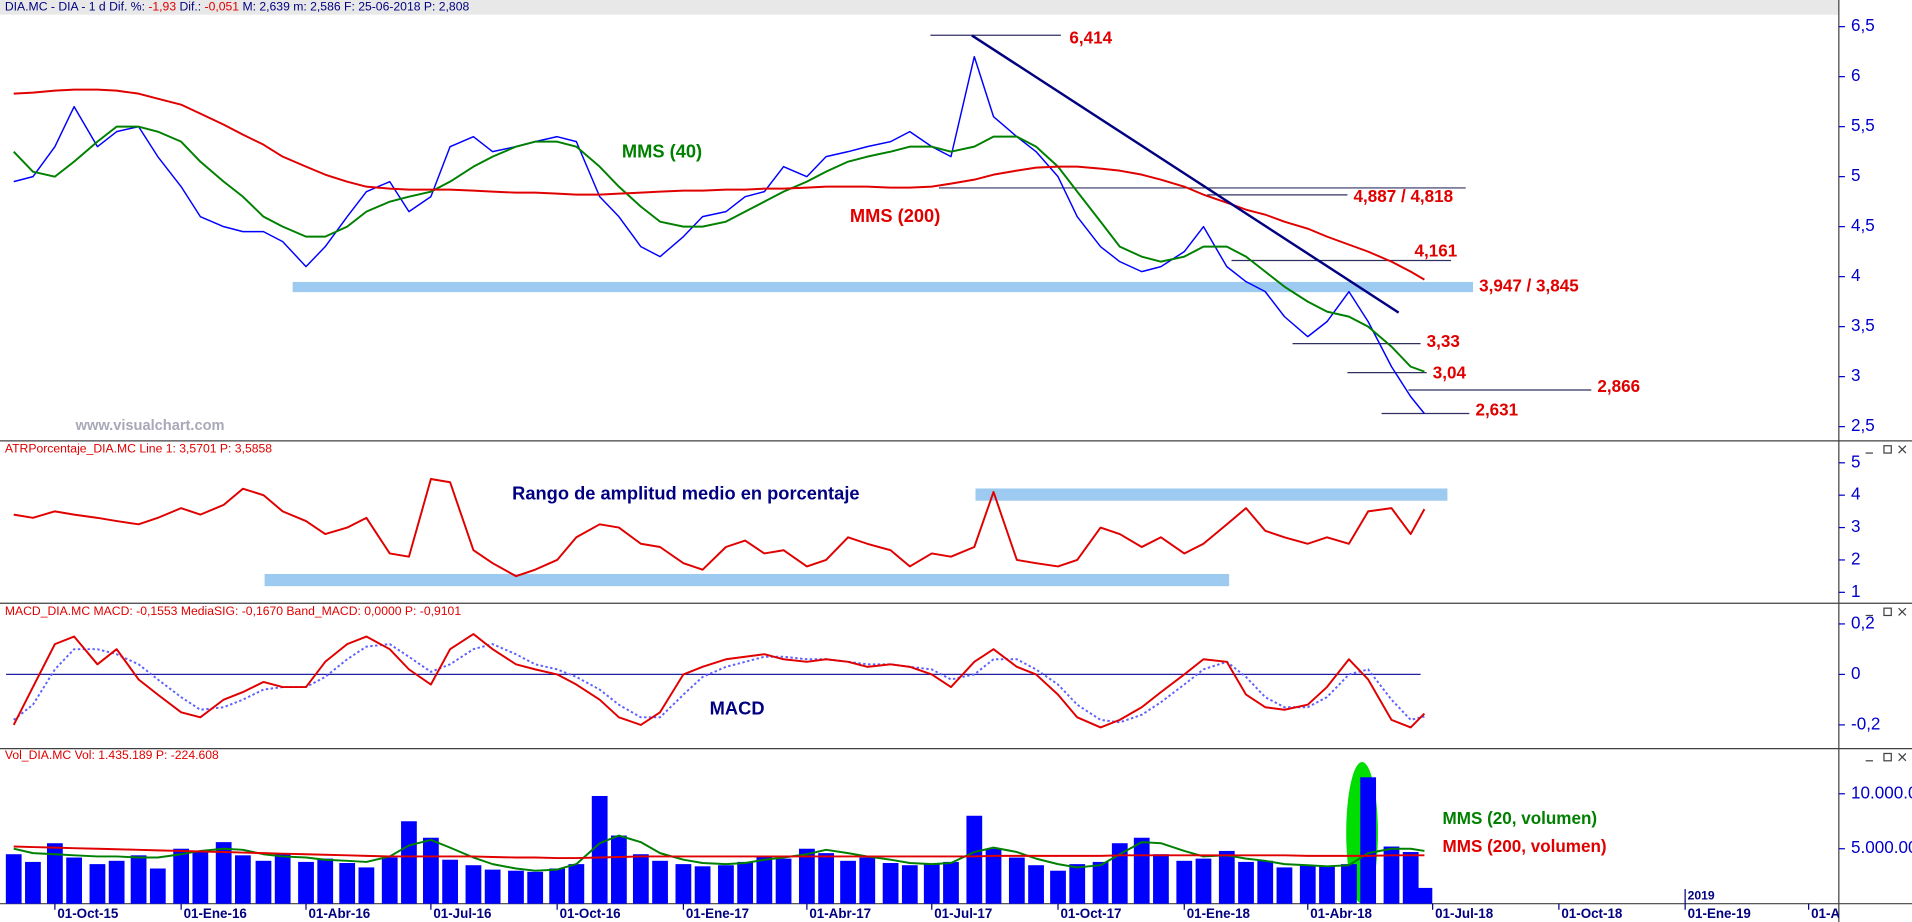 The width and height of the screenshot is (1912, 922). What do you see at coordinates (1886, 603) in the screenshot?
I see `window-controls` at bounding box center [1886, 603].